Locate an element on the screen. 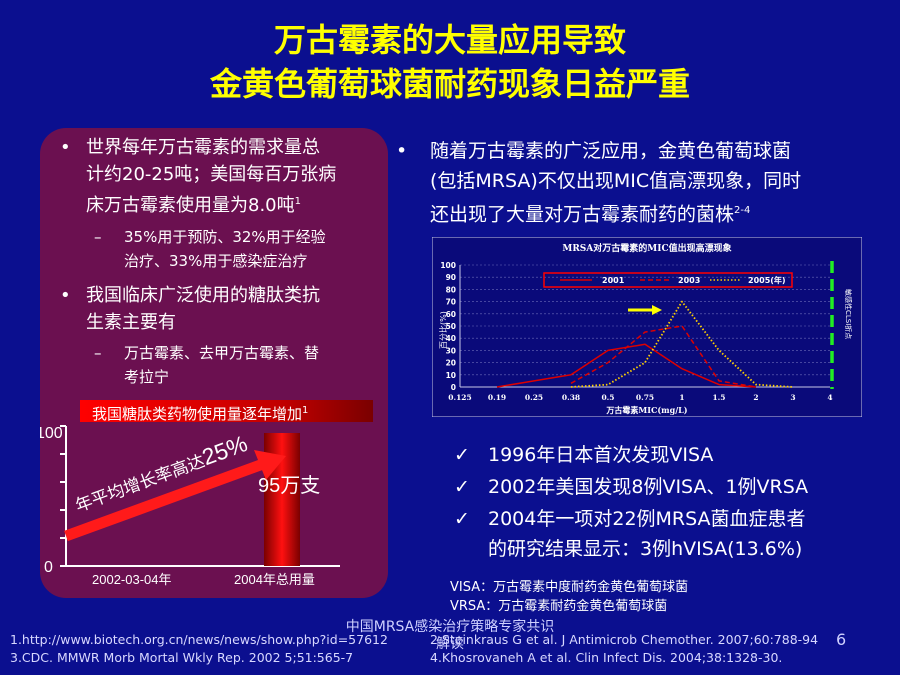  right-bullet-line: 随着万古霉素的广泛应用，金黄色葡萄球菌 is located at coordinates (611, 151).